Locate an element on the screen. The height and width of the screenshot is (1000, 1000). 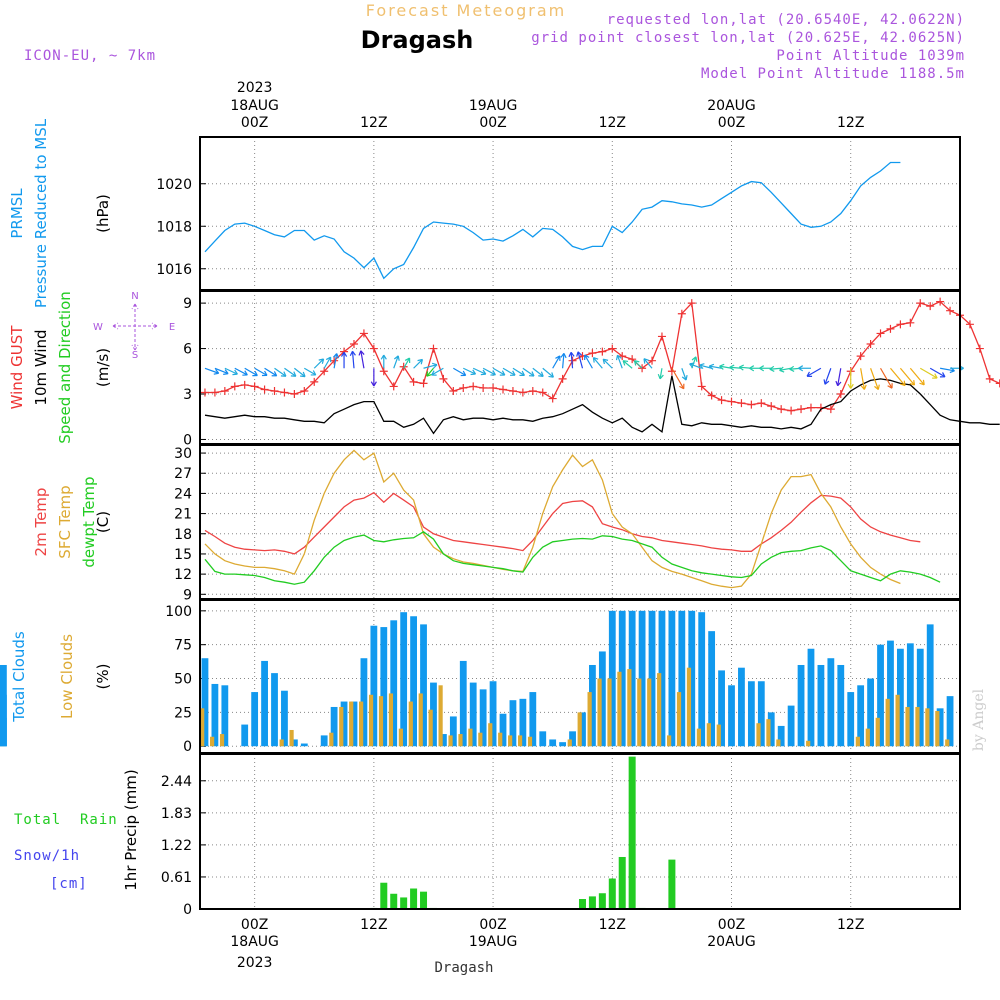
y-tick-label: 3 is located at coordinates (187, 395).